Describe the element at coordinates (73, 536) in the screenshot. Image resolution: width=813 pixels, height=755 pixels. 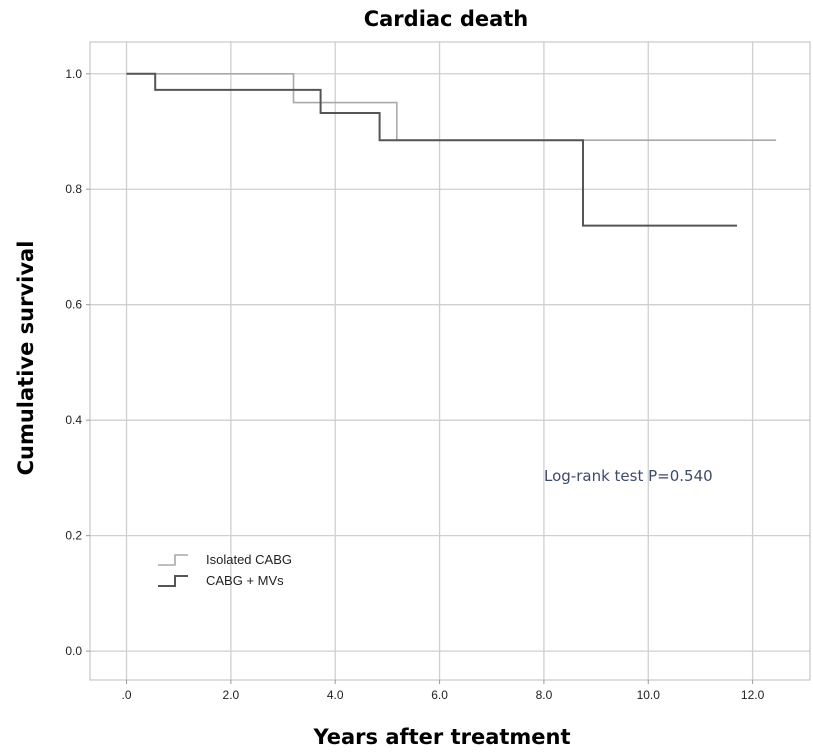
I see `y-tick-label: 0.2` at that location.